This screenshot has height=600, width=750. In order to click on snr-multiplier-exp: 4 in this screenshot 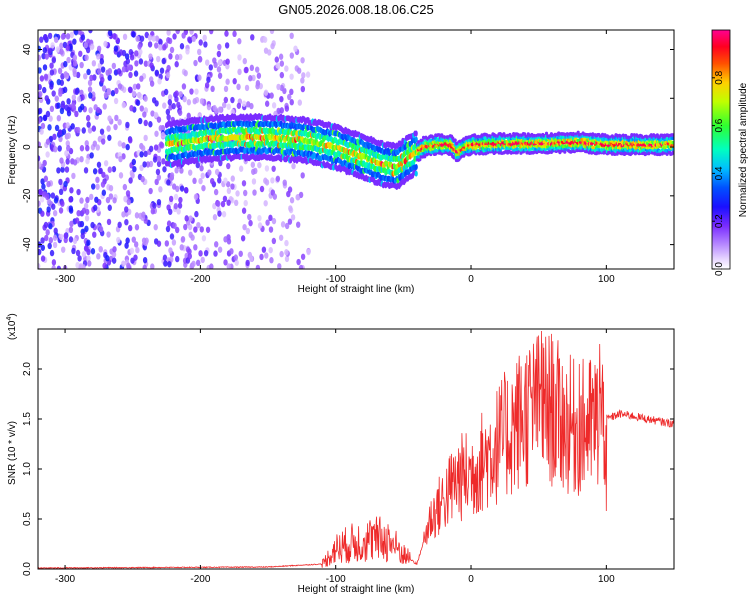, I will do `click(9, 319)`.